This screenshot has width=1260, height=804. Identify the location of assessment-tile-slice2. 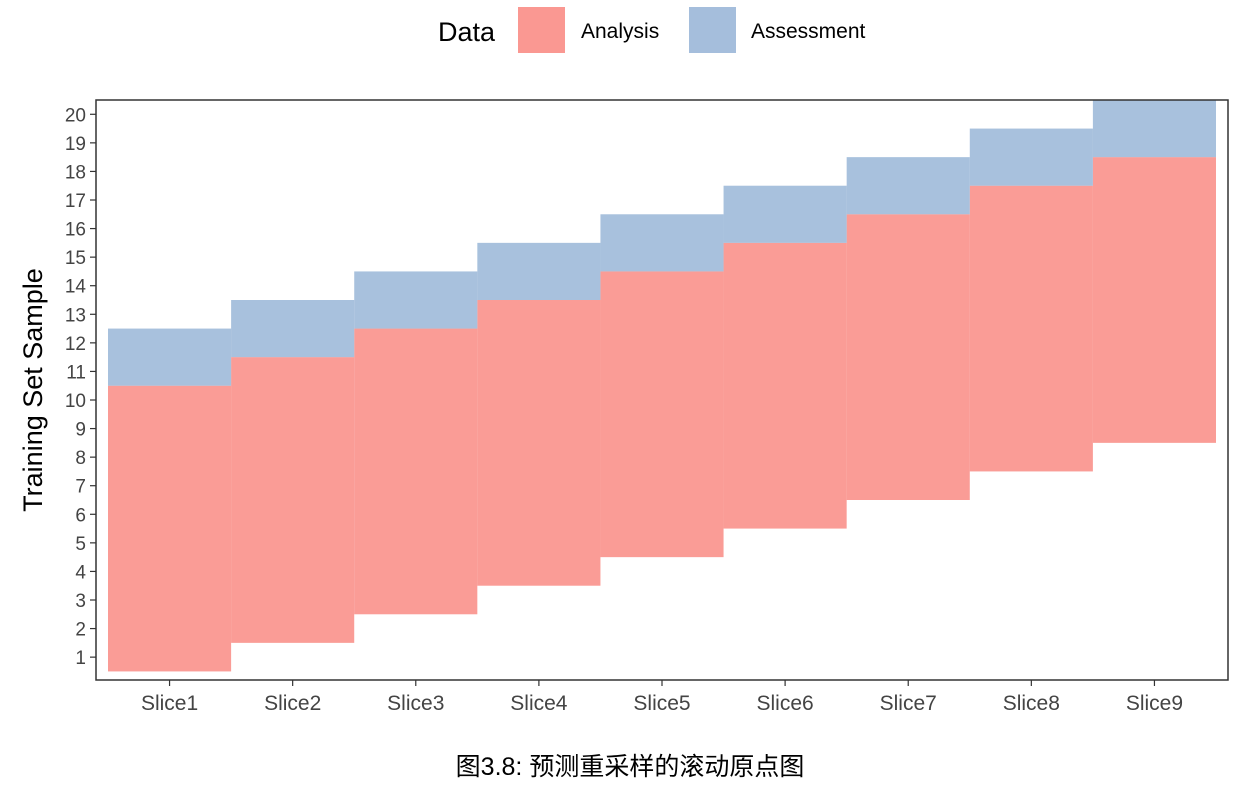
(293, 329).